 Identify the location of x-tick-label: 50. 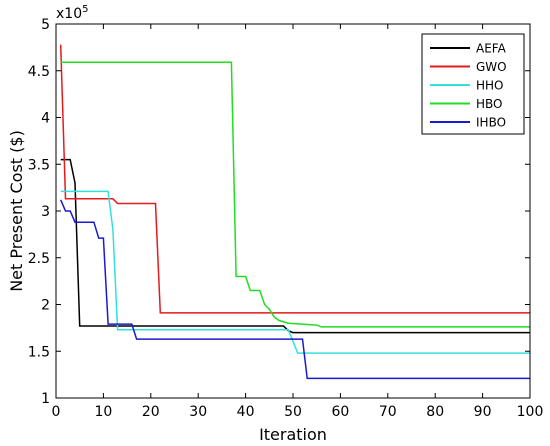
(293, 412).